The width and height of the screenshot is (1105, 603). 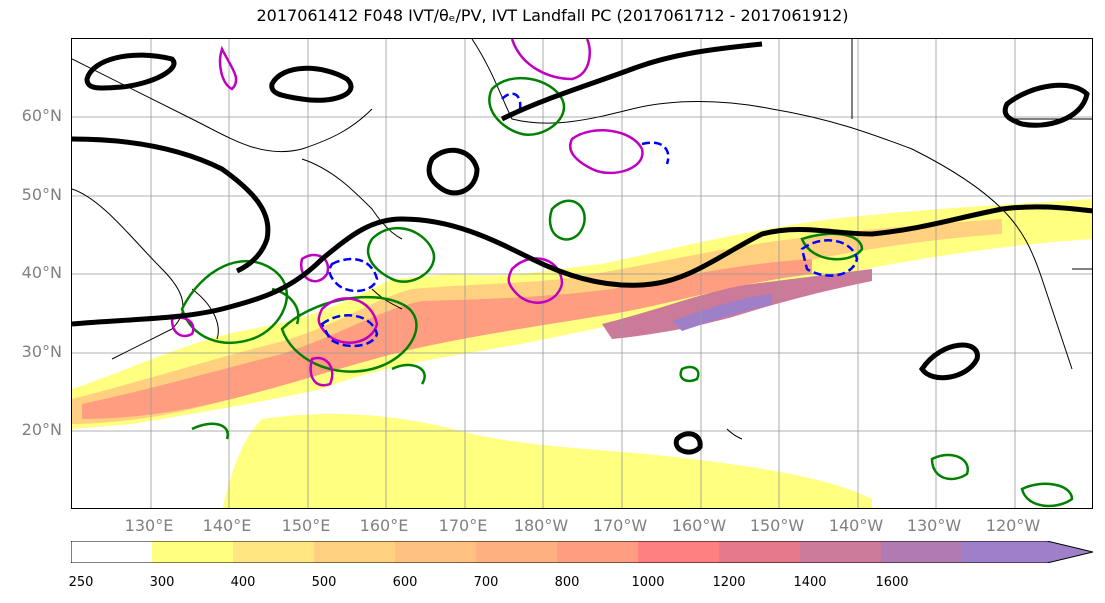 I want to click on lat-label-20n: 20°N, so click(x=41, y=429).